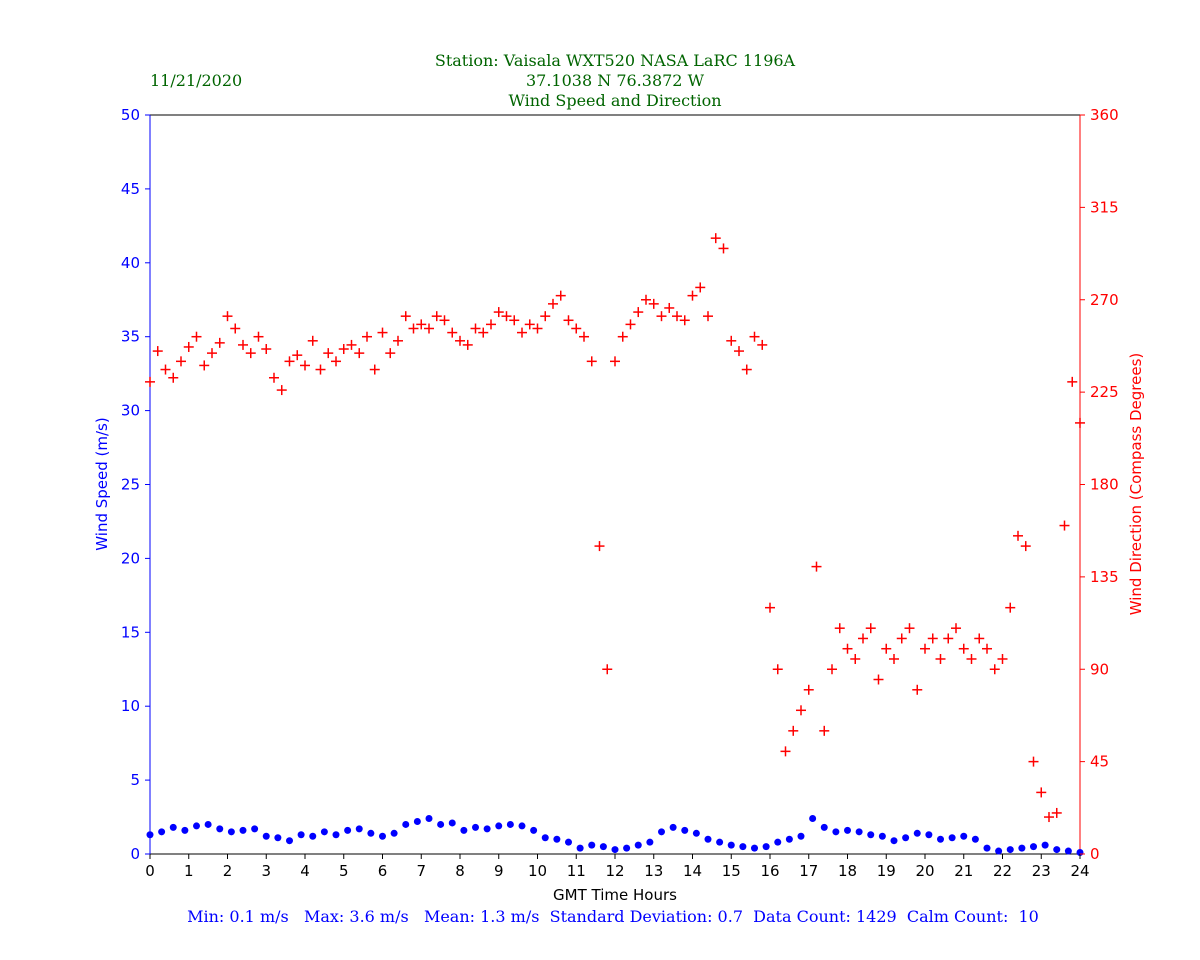 The width and height of the screenshot is (1200, 960). What do you see at coordinates (196, 80) in the screenshot?
I see `date-label: 11/21/2020` at bounding box center [196, 80].